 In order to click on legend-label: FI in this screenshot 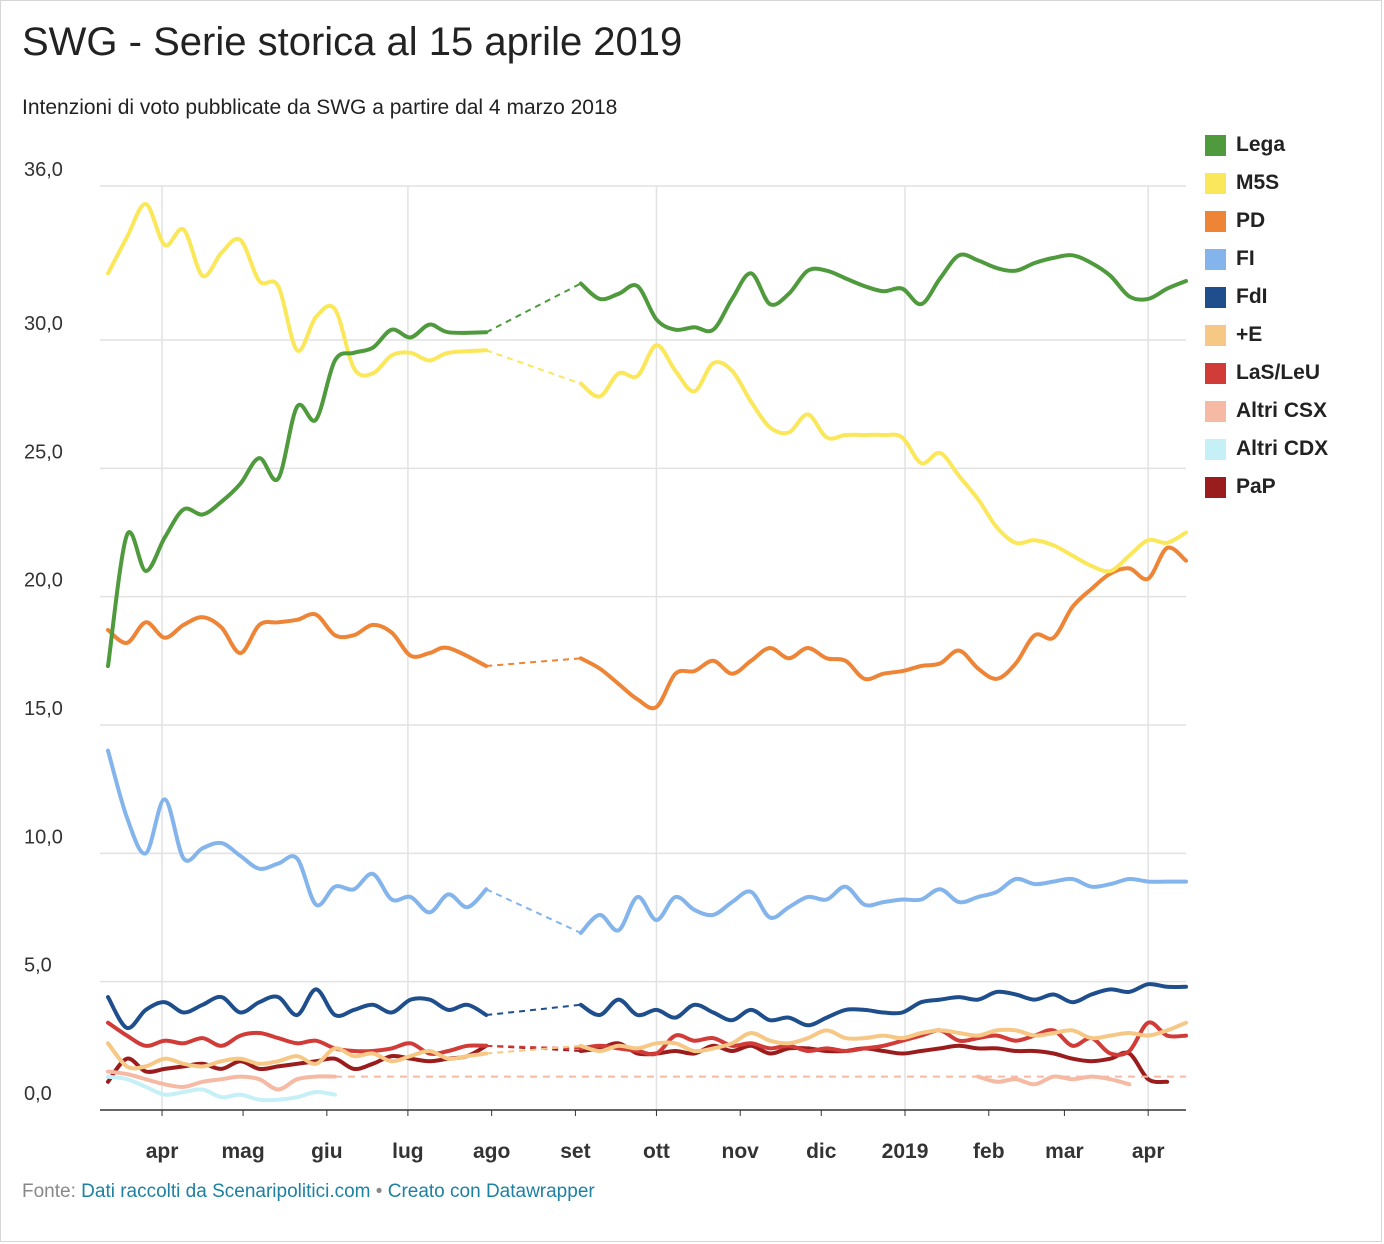, I will do `click(1245, 258)`.